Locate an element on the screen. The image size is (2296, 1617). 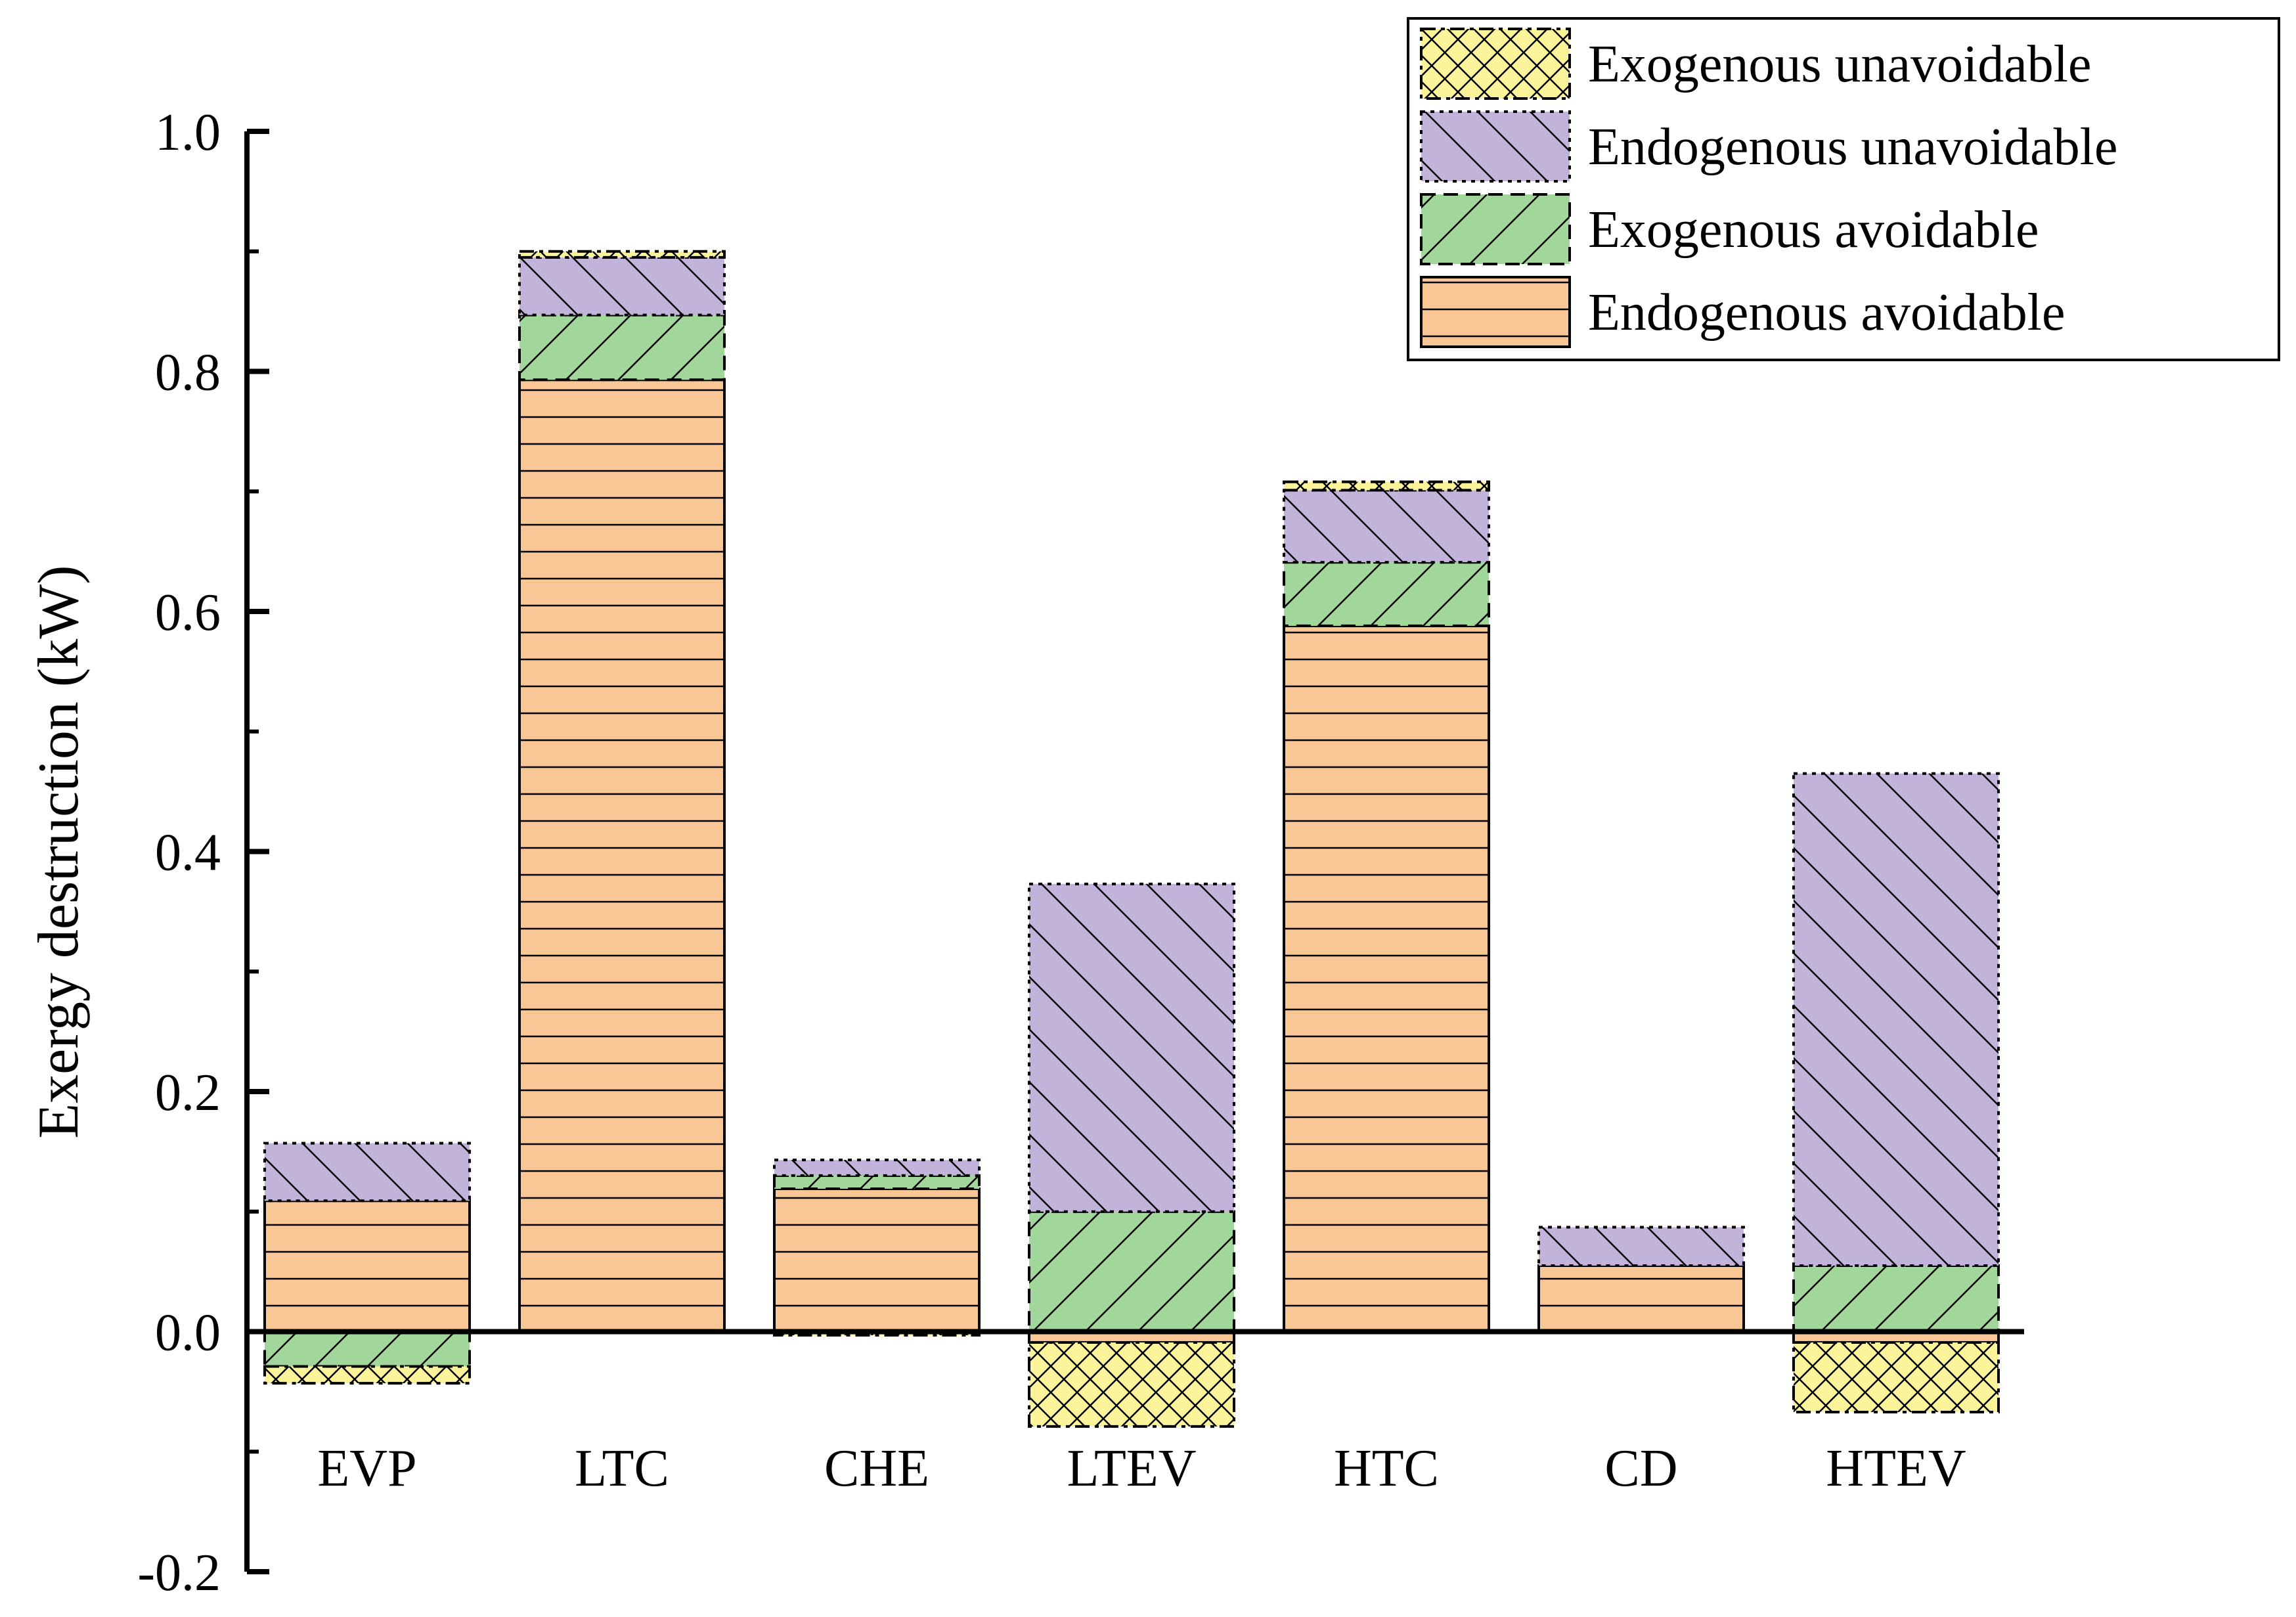
x-category-label: HTC is located at coordinates (1386, 1468).